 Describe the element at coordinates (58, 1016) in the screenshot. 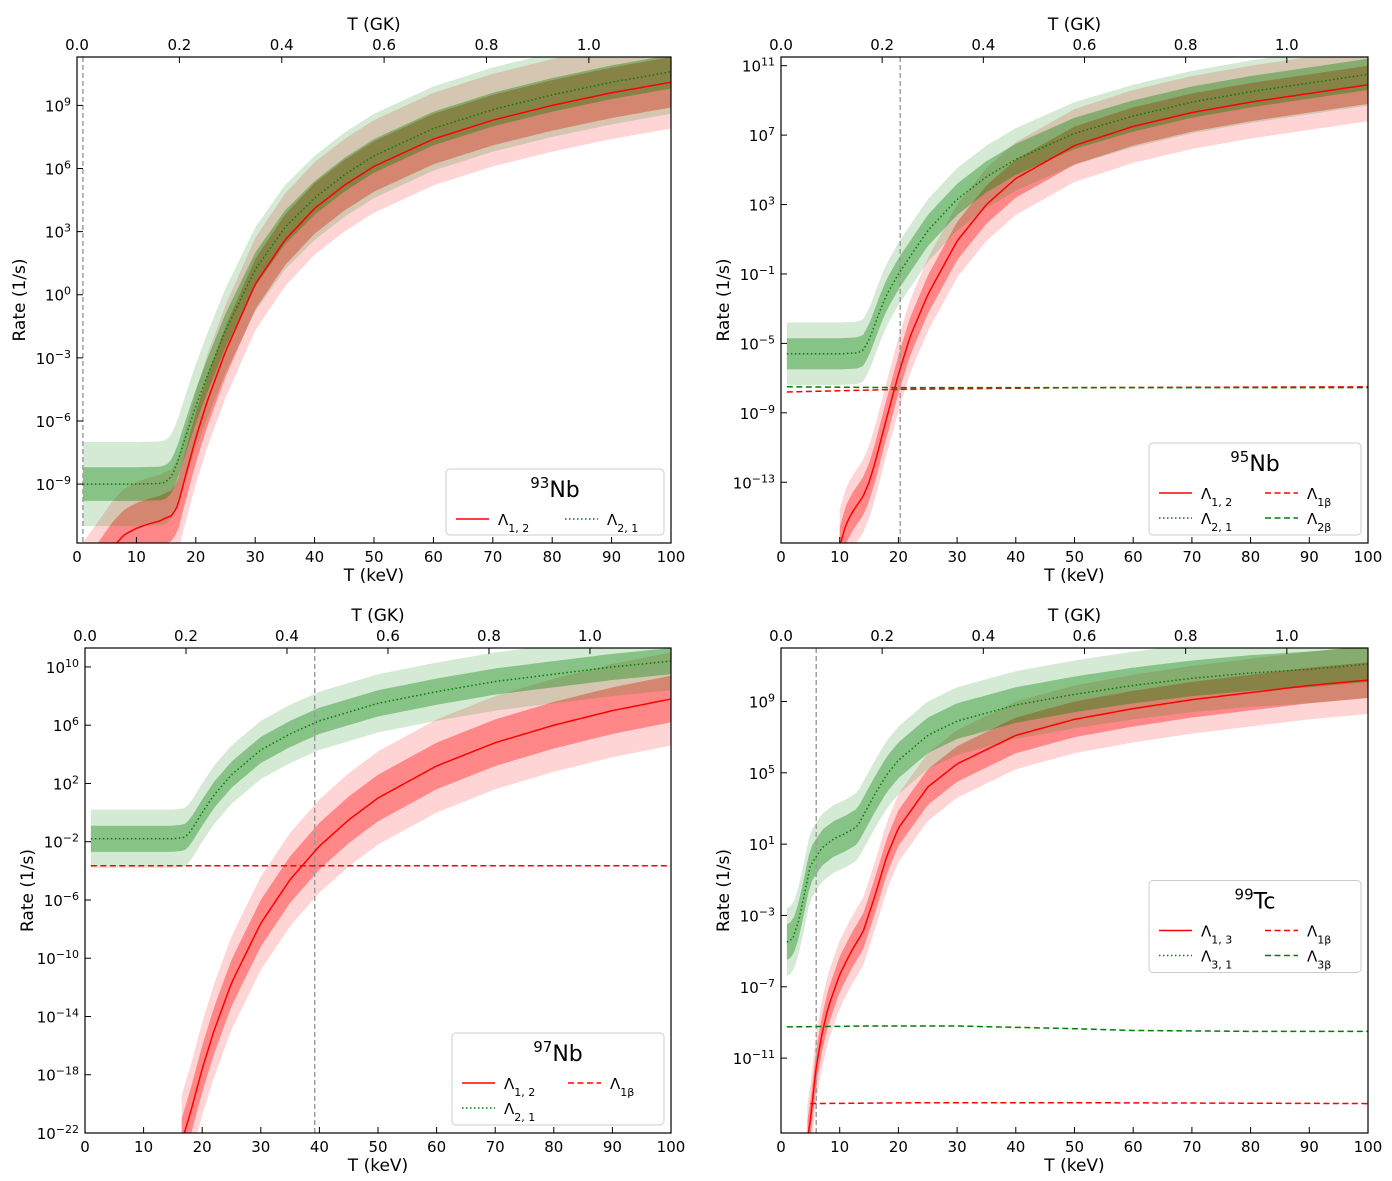

I see `y-tick-label: 10⁻¹⁴` at that location.